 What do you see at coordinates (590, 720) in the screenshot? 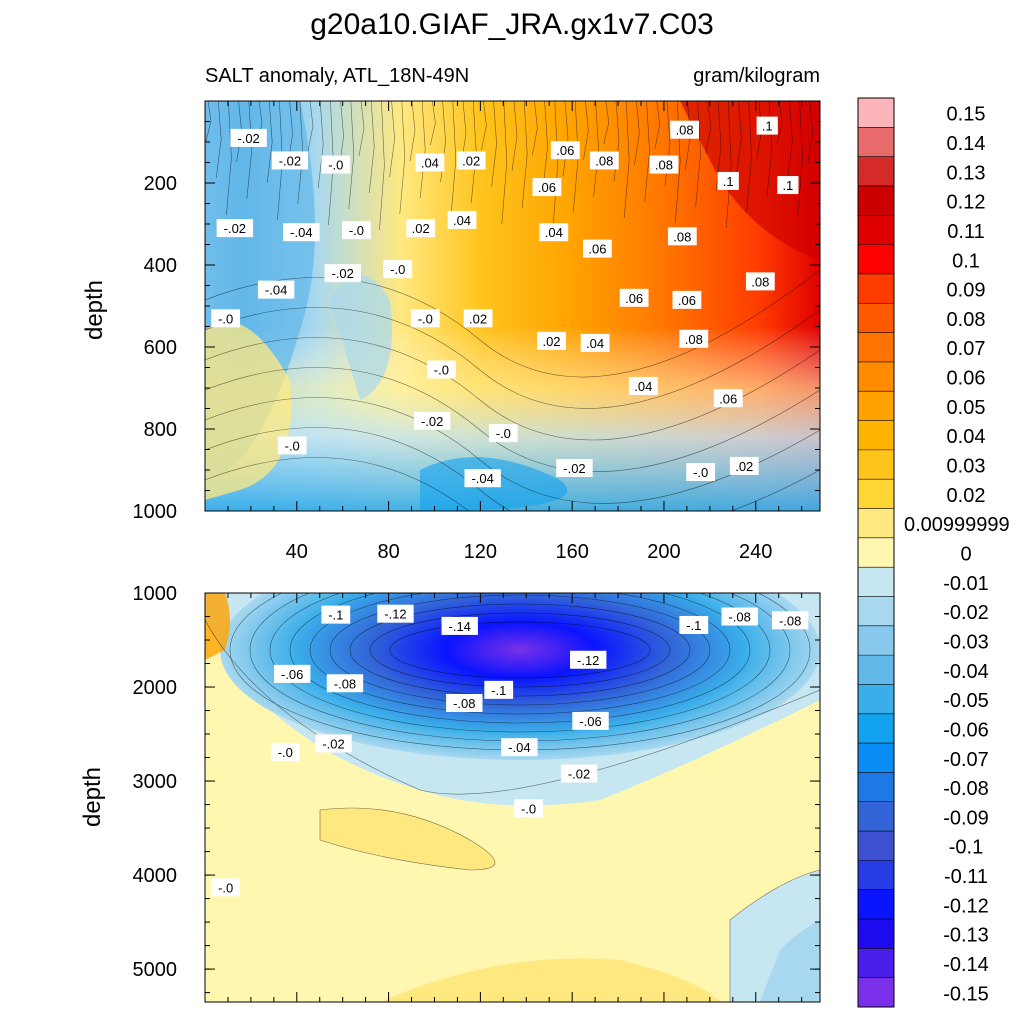
I see `contour-label: -.06` at bounding box center [590, 720].